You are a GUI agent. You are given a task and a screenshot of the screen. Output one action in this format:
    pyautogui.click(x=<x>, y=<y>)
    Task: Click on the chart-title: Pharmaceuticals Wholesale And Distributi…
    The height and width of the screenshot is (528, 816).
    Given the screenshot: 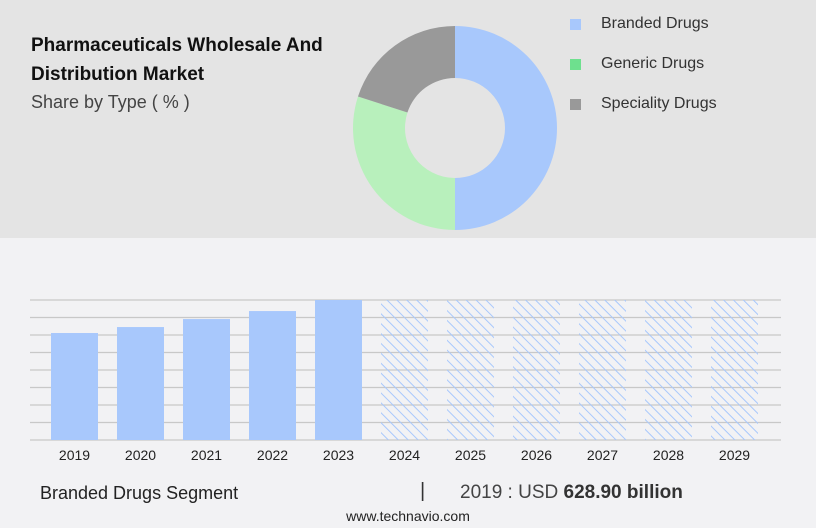 What is the action you would take?
    pyautogui.click(x=177, y=60)
    